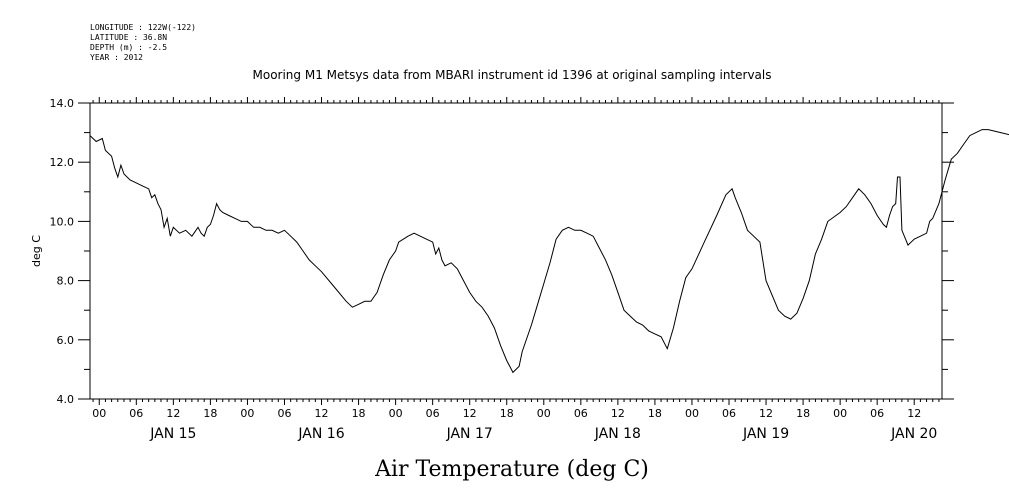  Describe the element at coordinates (128, 37) in the screenshot. I see `latitude-text: LATITUDE : 36.8N` at that location.